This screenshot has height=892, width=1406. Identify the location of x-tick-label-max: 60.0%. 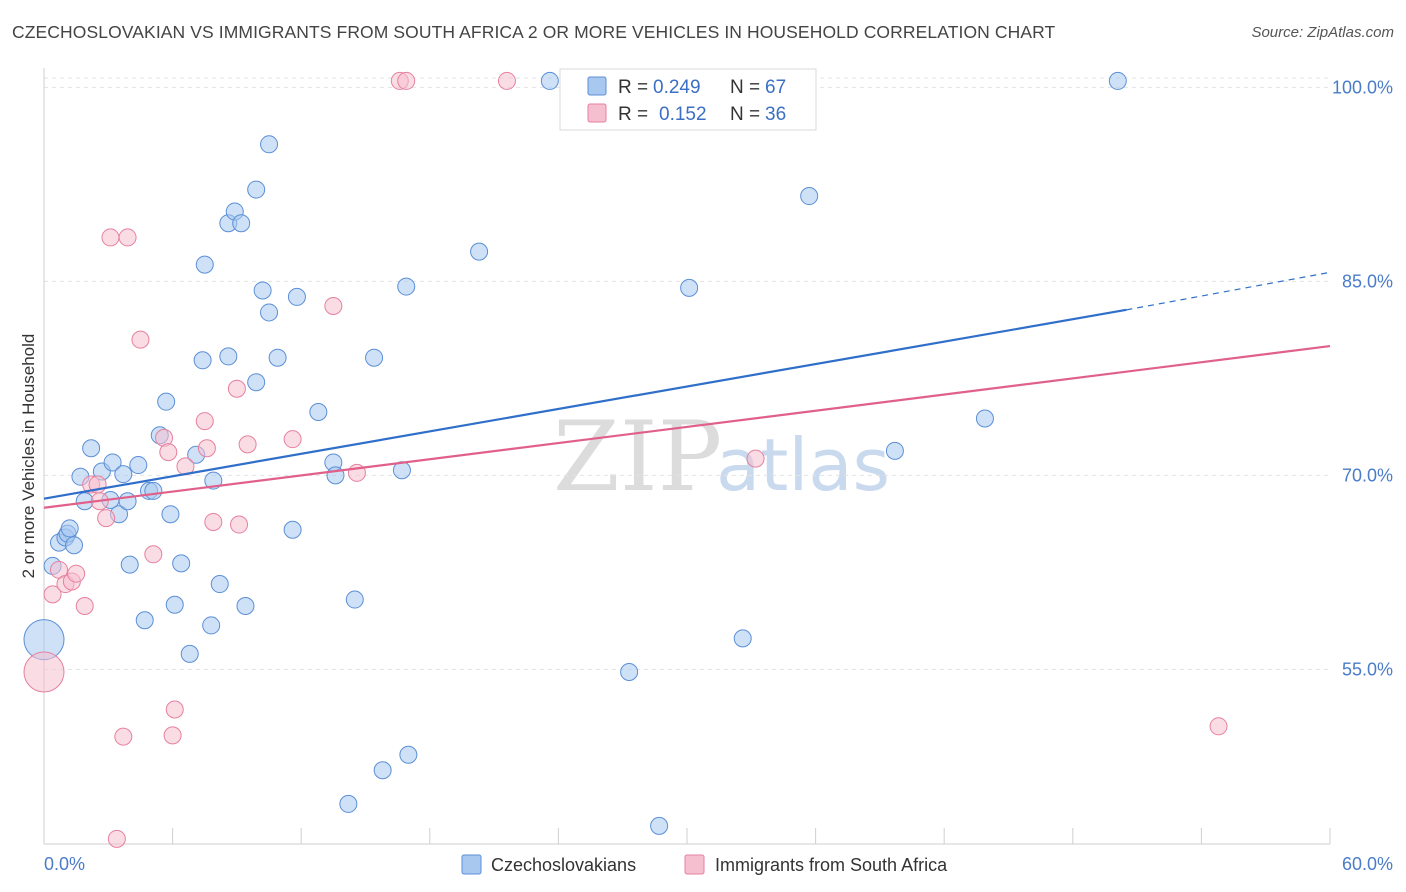
(1367, 864).